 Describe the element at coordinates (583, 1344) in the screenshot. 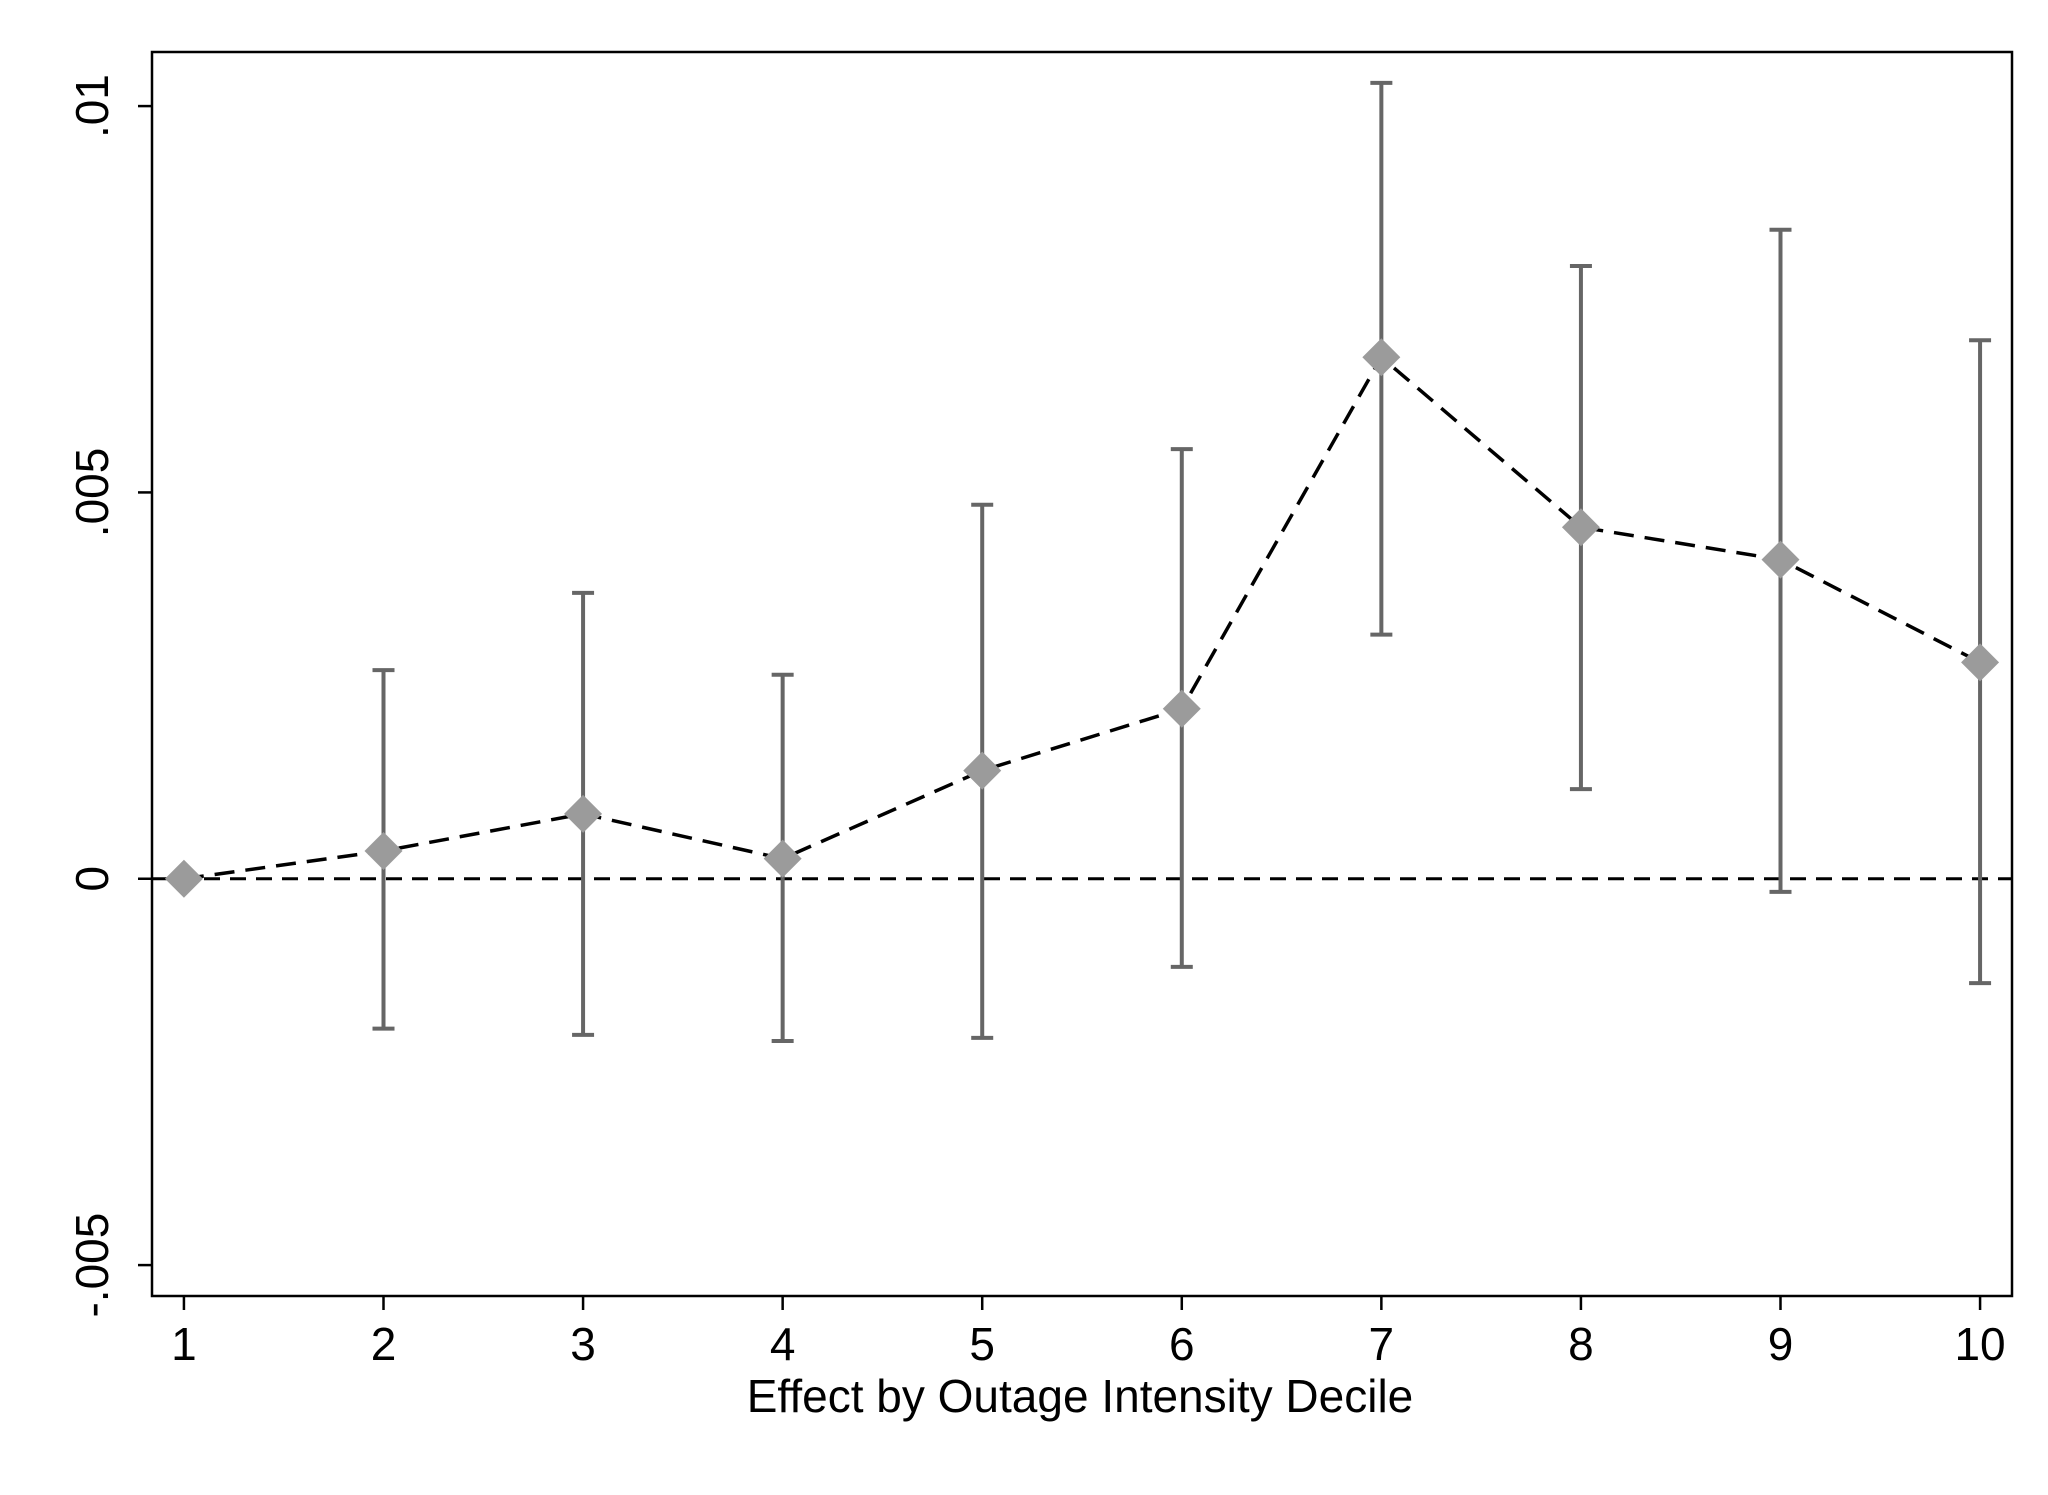

I see `x-tick-label: 3` at that location.